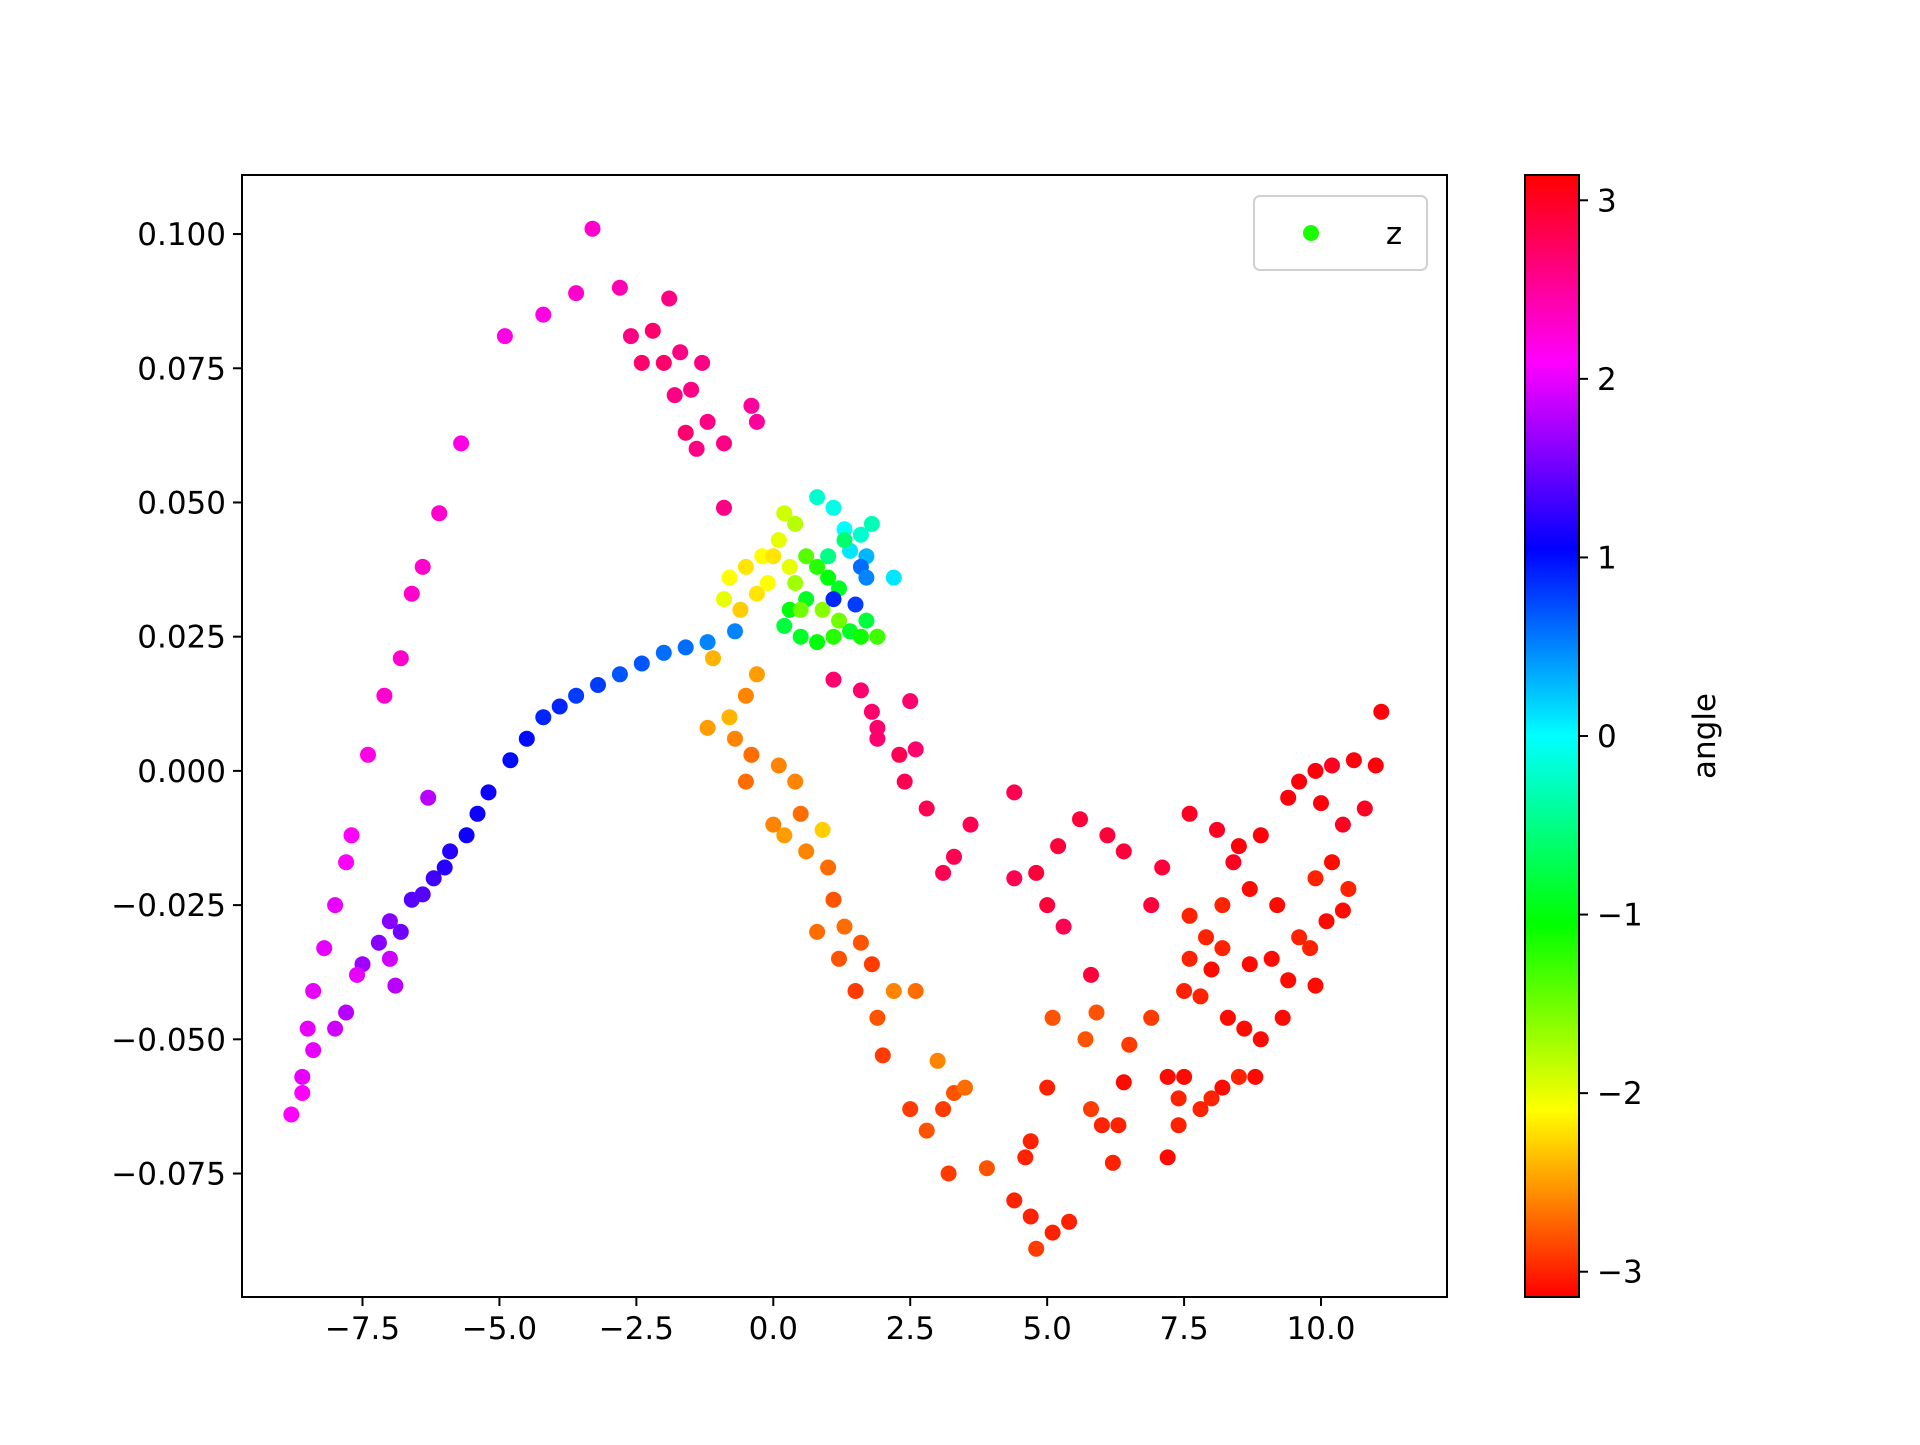 This screenshot has height=1445, width=1920. I want to click on y-tick-label: 0.050, so click(181, 503).